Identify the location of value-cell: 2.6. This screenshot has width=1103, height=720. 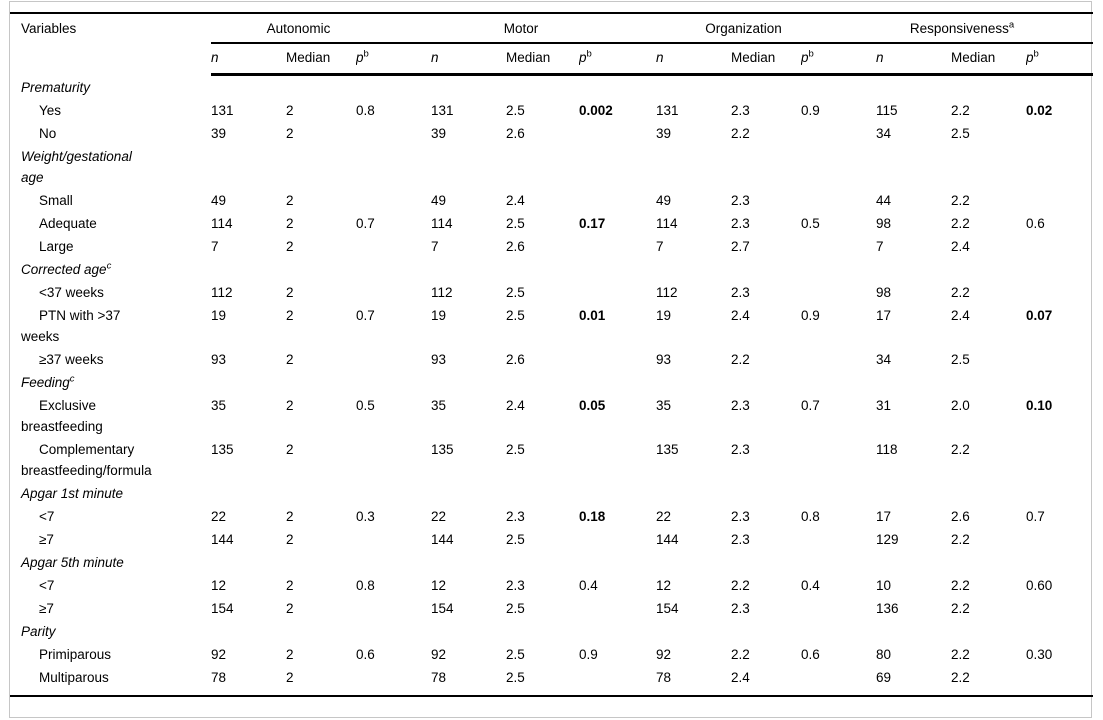
(515, 246).